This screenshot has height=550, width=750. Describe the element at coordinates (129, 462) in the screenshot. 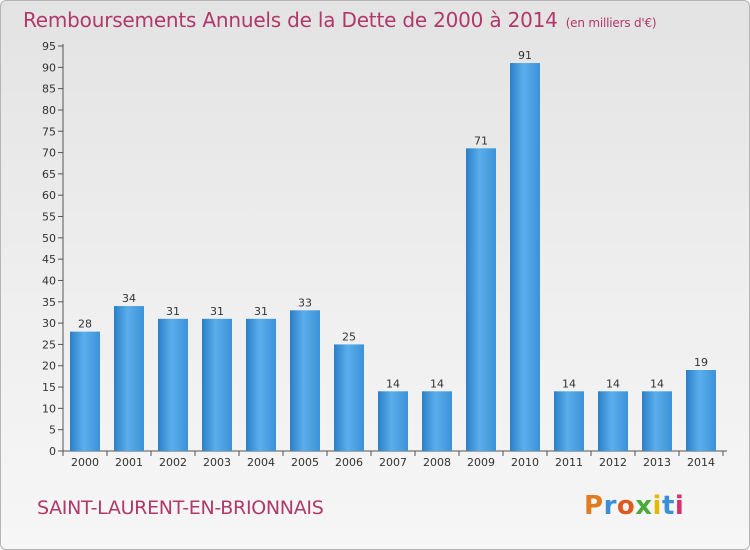

I see `x-tick-label: 2001` at that location.